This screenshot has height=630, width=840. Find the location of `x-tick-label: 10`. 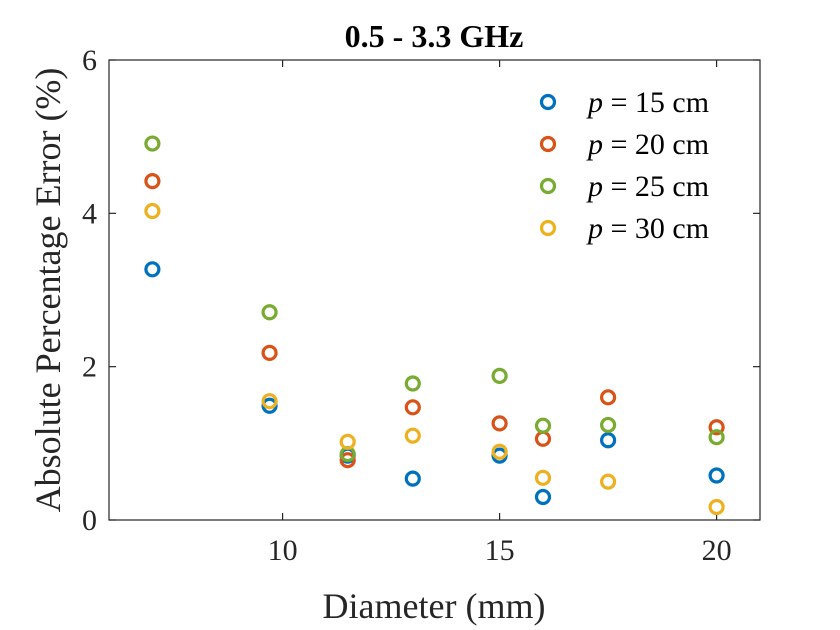

x-tick-label: 10 is located at coordinates (283, 550).